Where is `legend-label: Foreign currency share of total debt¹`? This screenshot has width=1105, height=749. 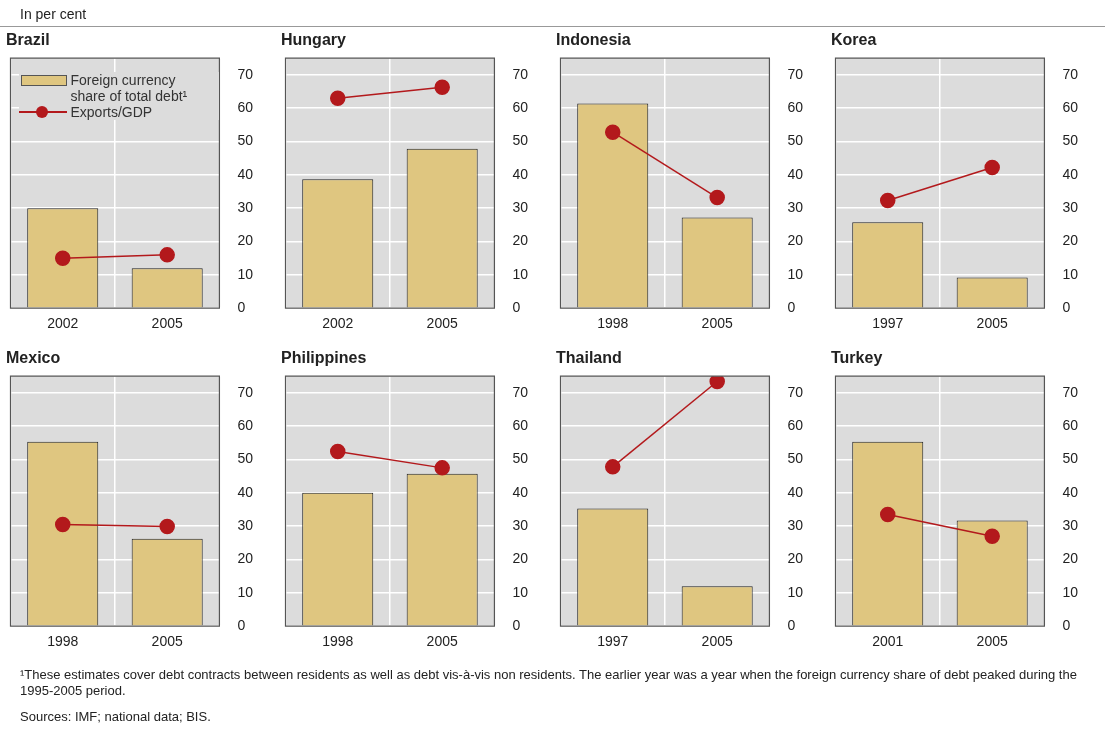
legend-label: Foreign currency share of total debt¹ is located at coordinates (129, 88).